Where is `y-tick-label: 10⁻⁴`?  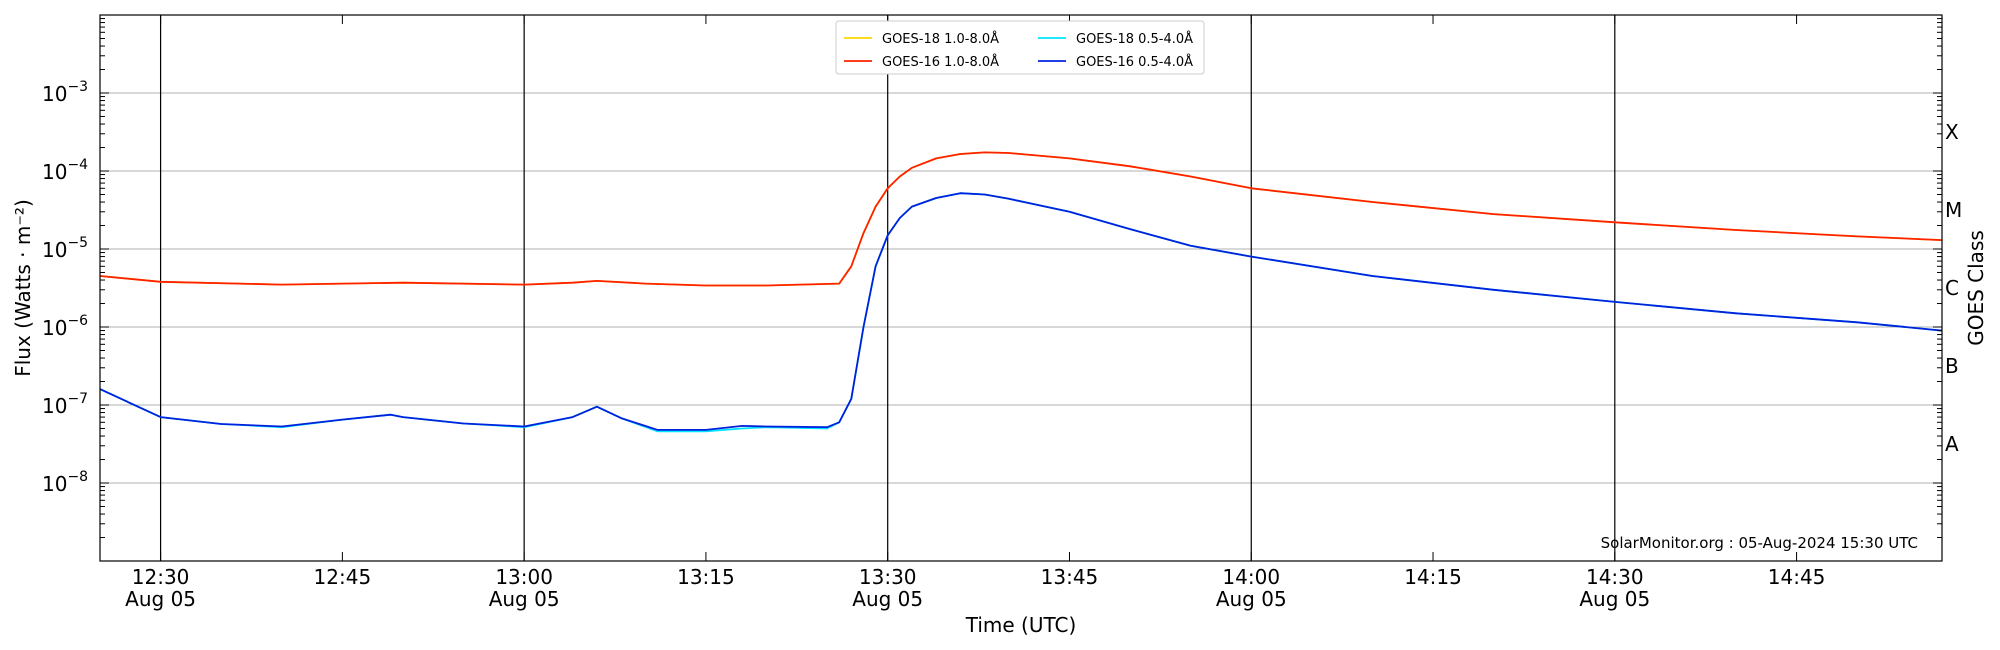
y-tick-label: 10⁻⁴ is located at coordinates (65, 170).